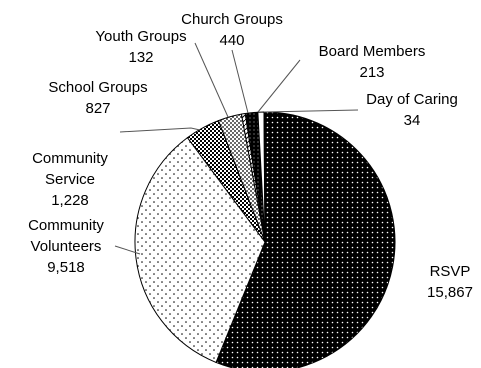  I want to click on slice-name: Service, so click(70, 179).